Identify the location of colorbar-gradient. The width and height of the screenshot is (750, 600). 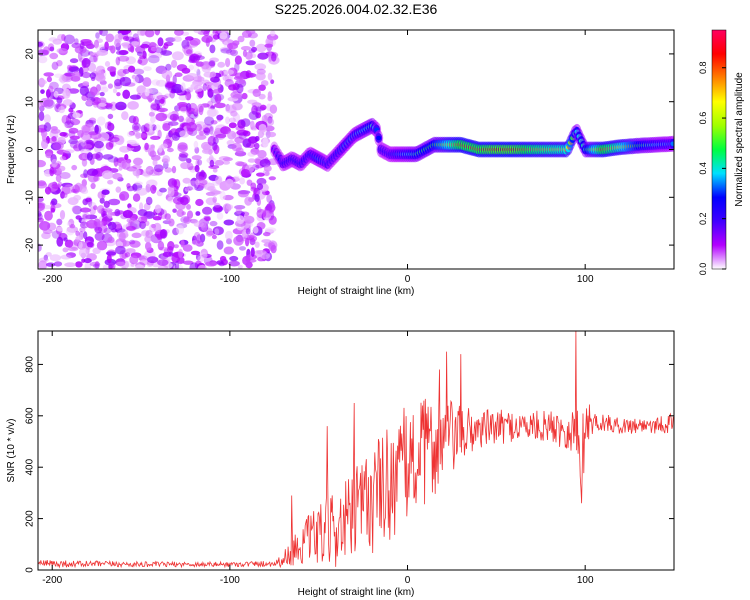
(719, 149).